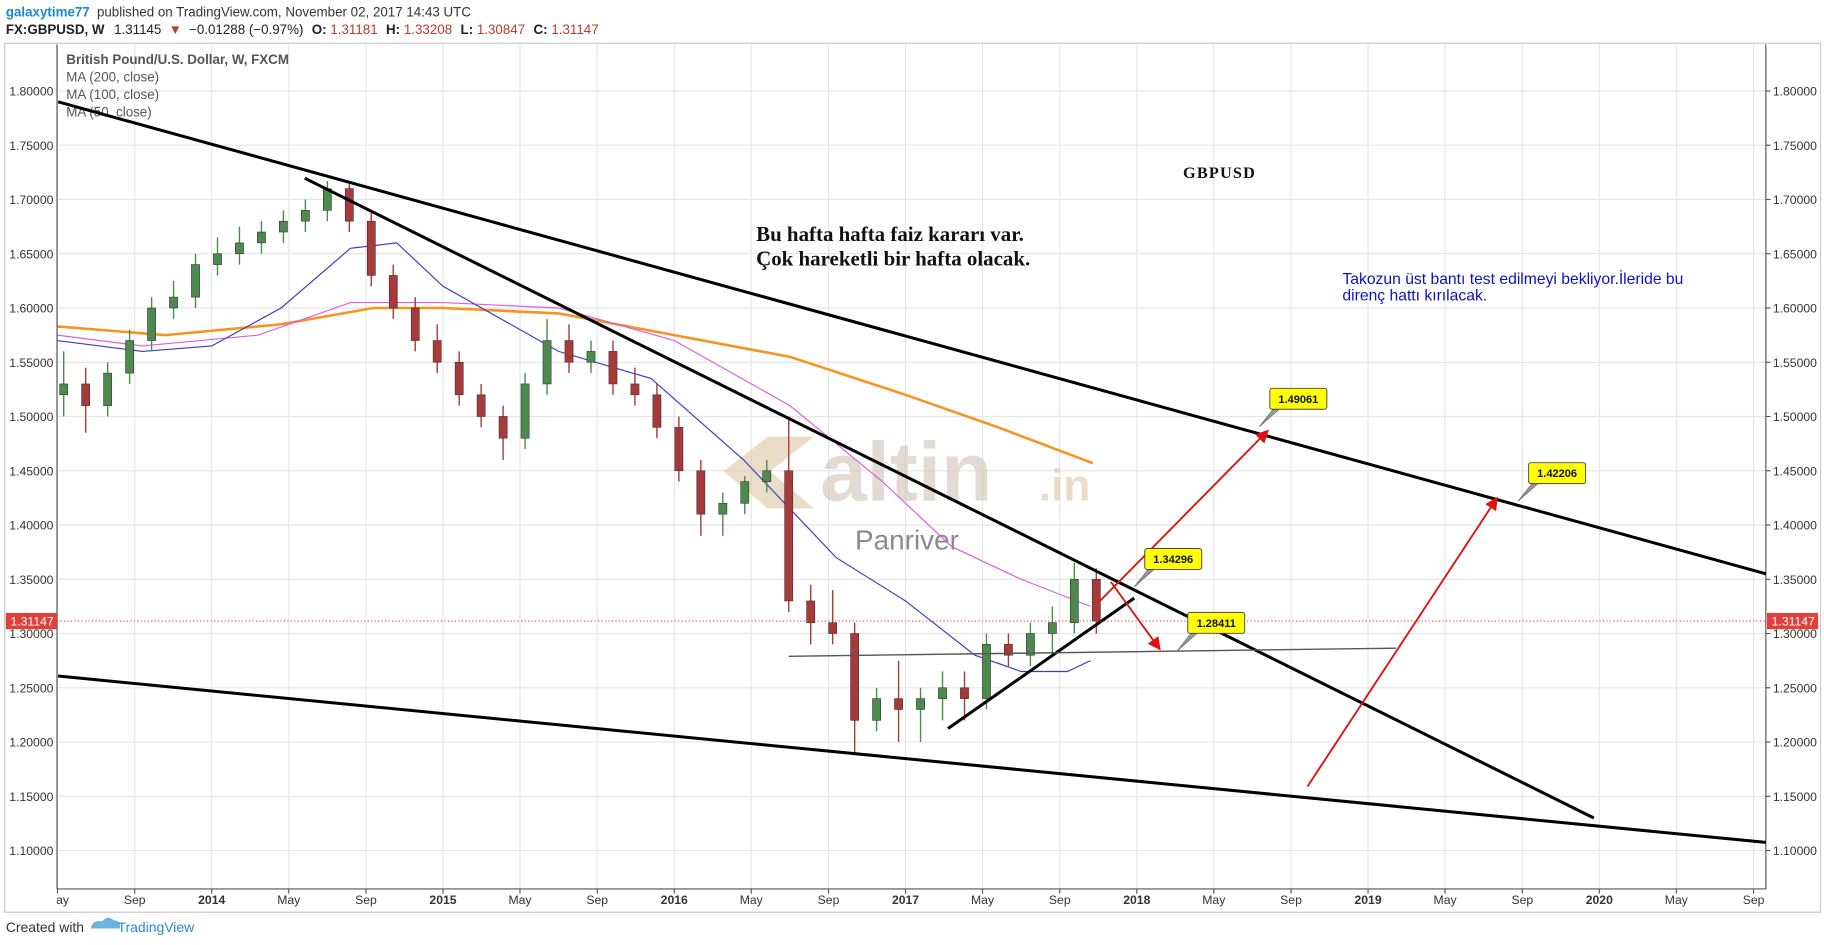  I want to click on x-tick-label: 2017, so click(905, 900).